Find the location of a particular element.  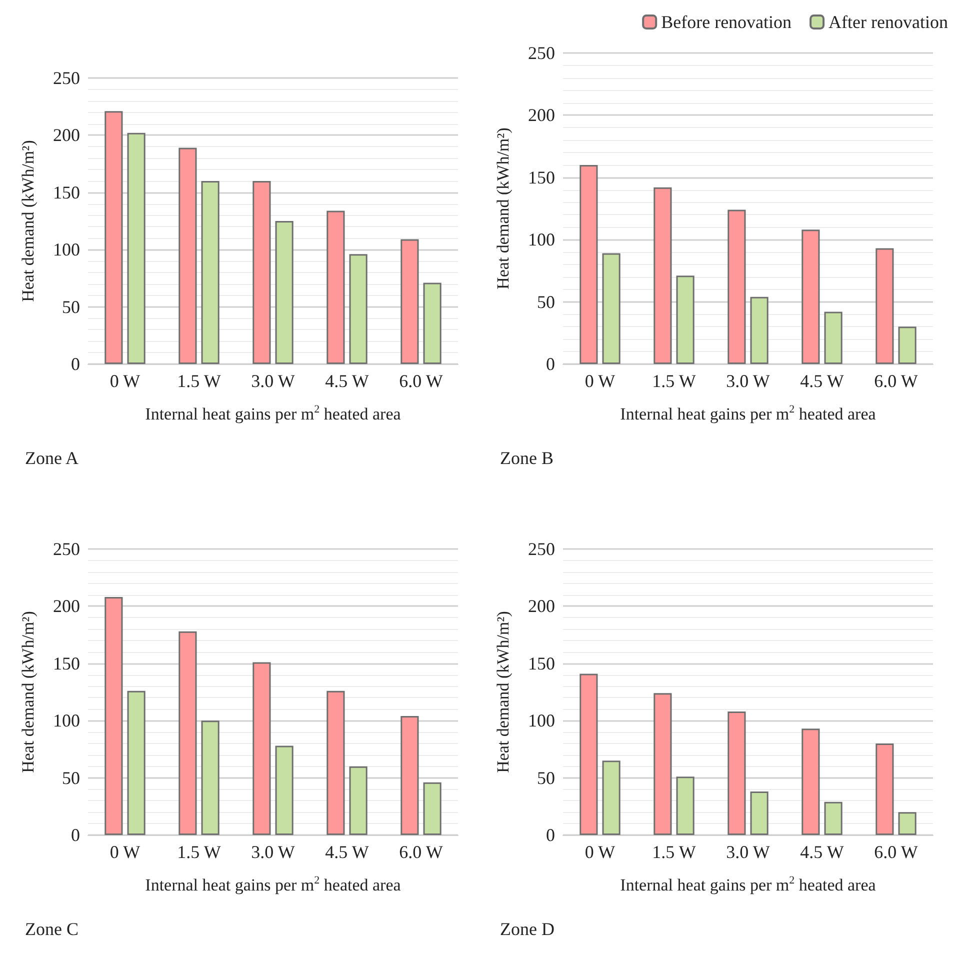

text: Zone B is located at coordinates (527, 458).